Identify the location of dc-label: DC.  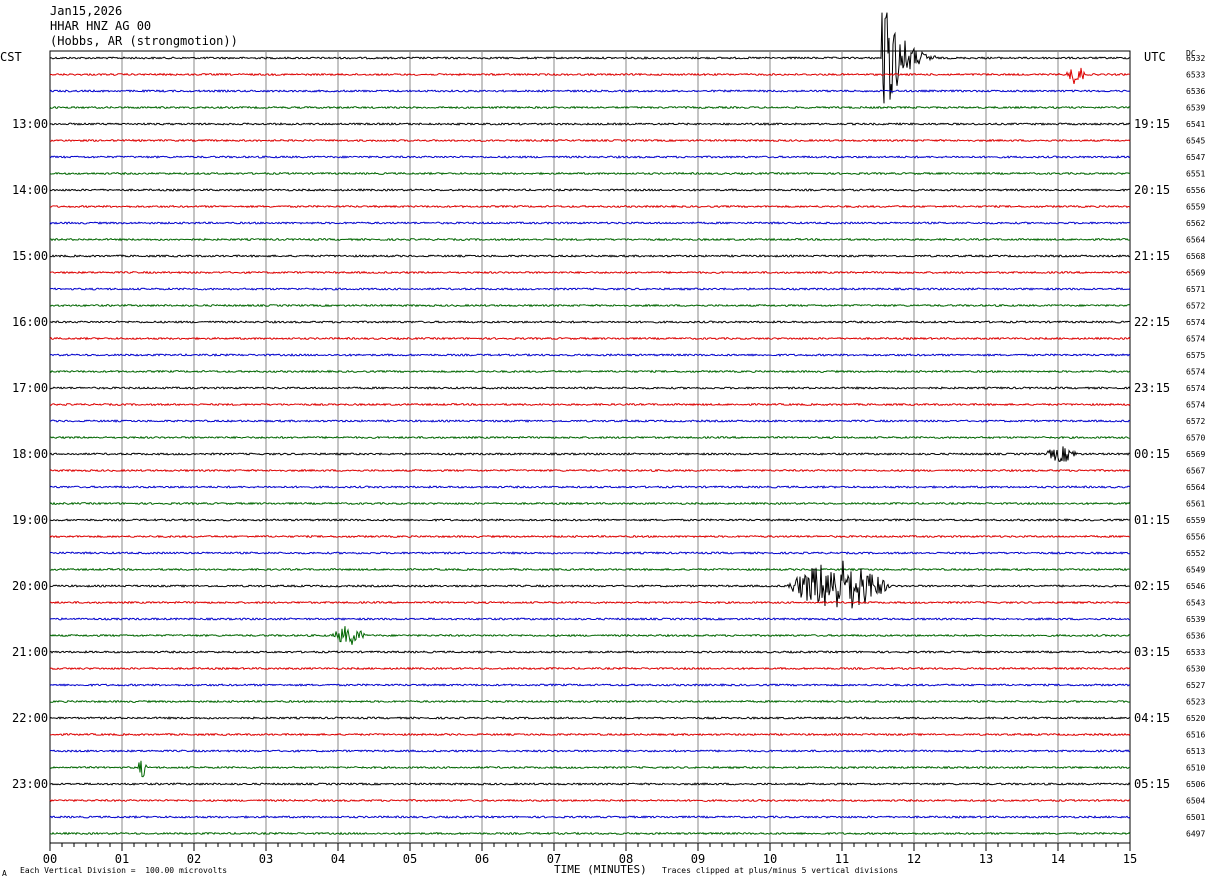
(1191, 53).